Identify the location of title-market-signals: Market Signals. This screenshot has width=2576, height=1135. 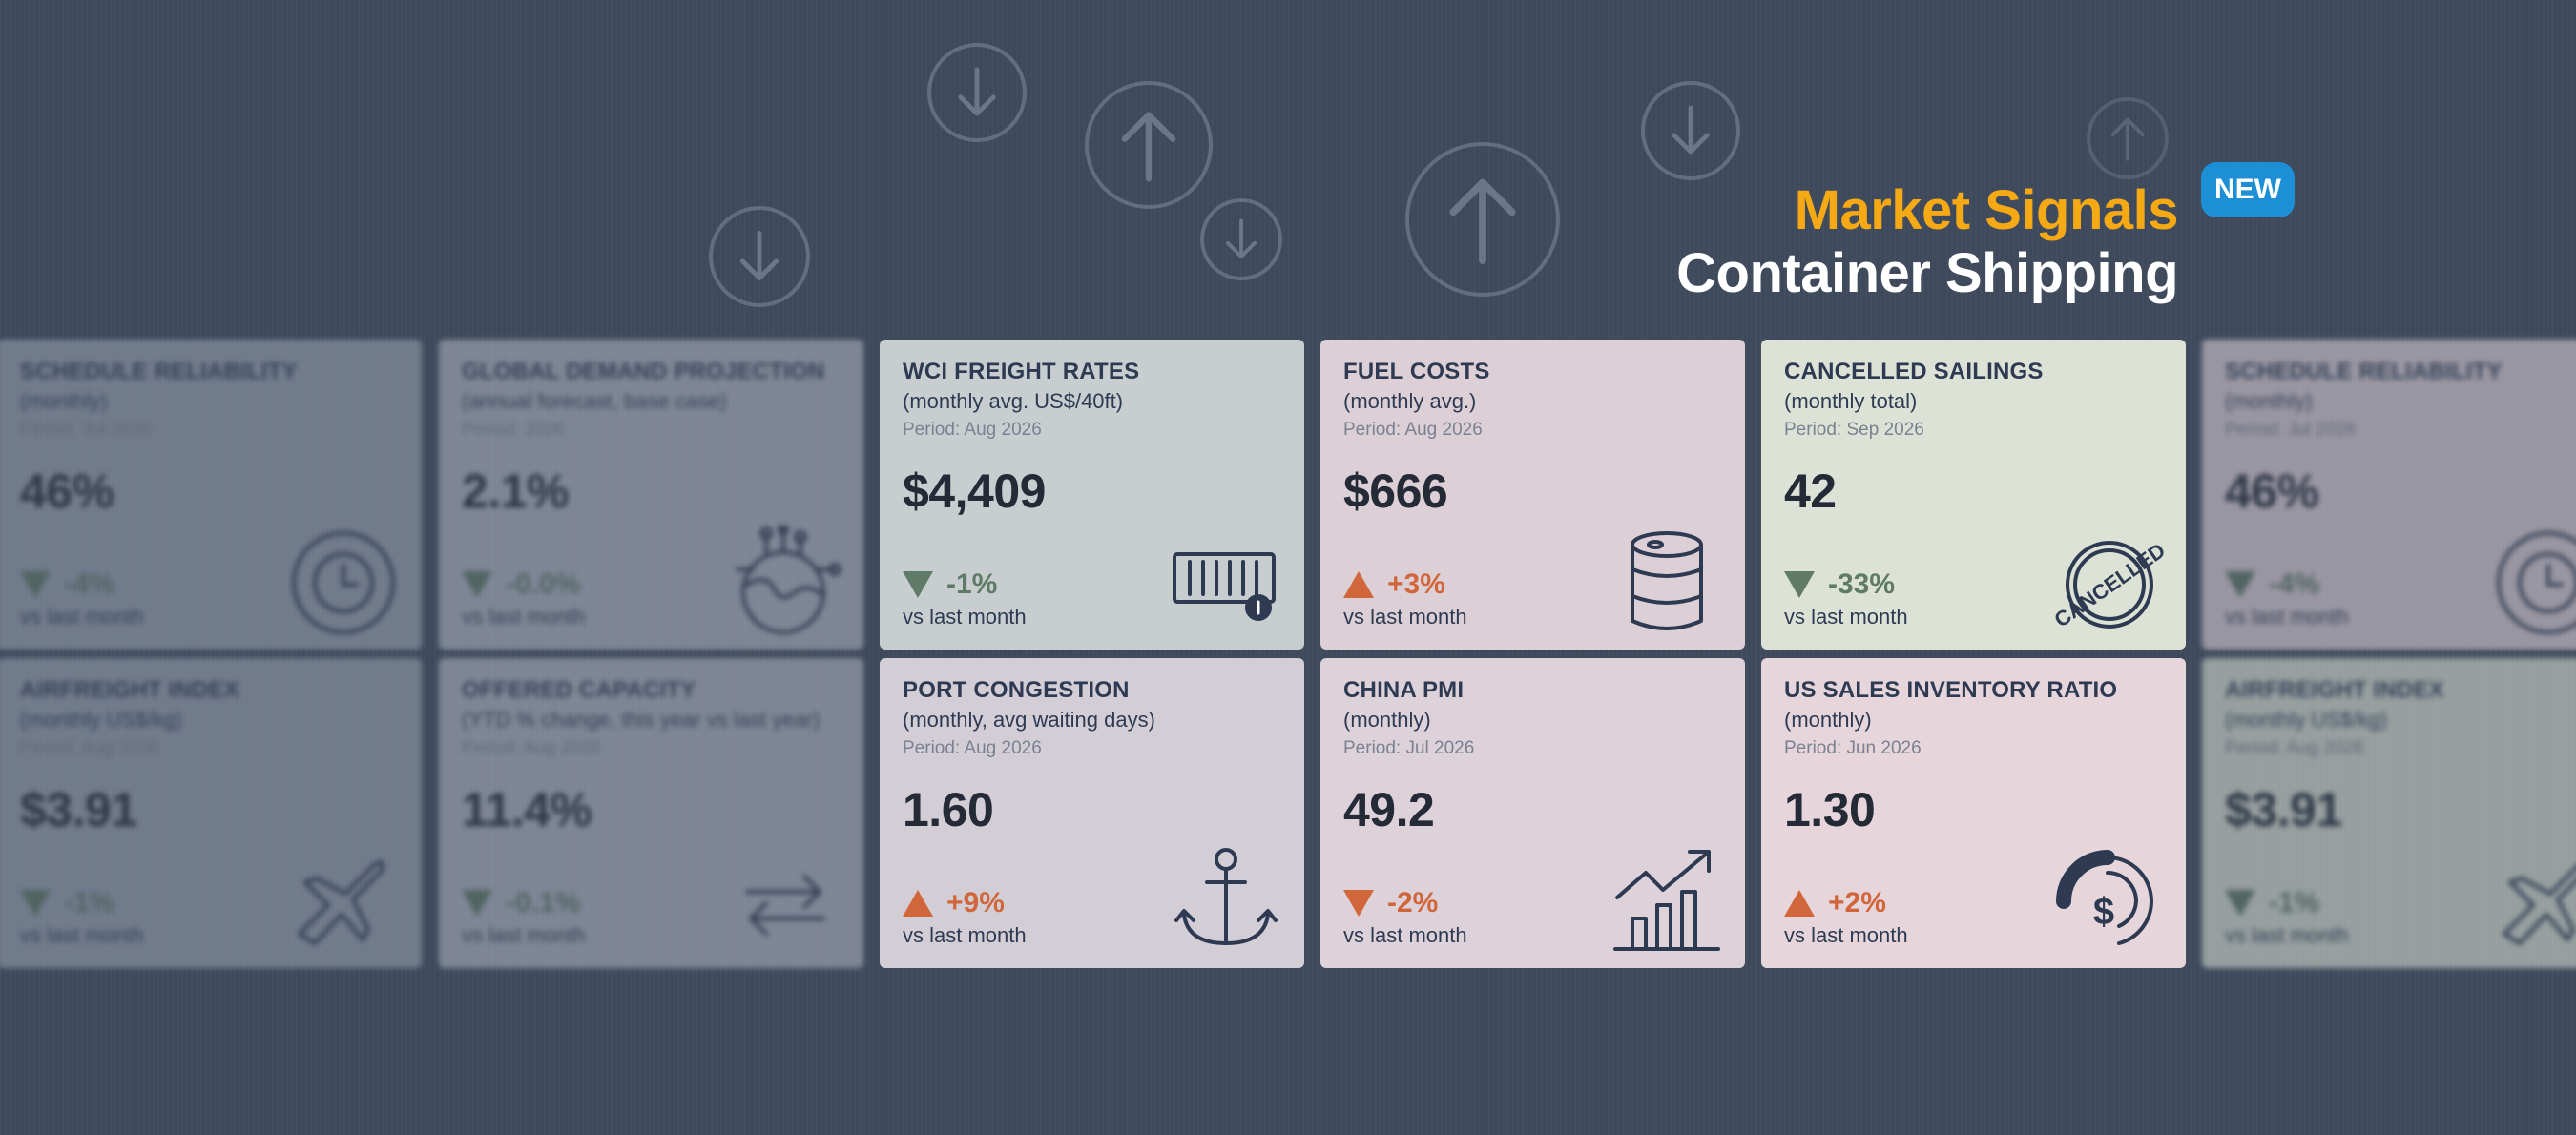
(1986, 210).